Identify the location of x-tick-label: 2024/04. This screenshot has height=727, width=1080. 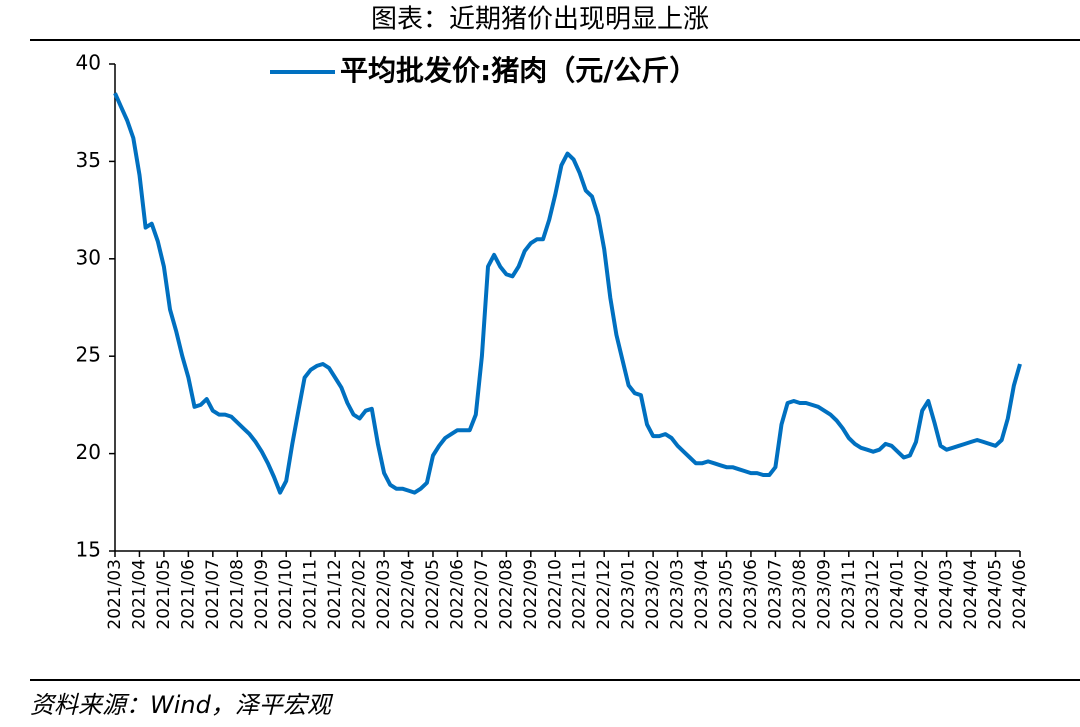
(971, 594).